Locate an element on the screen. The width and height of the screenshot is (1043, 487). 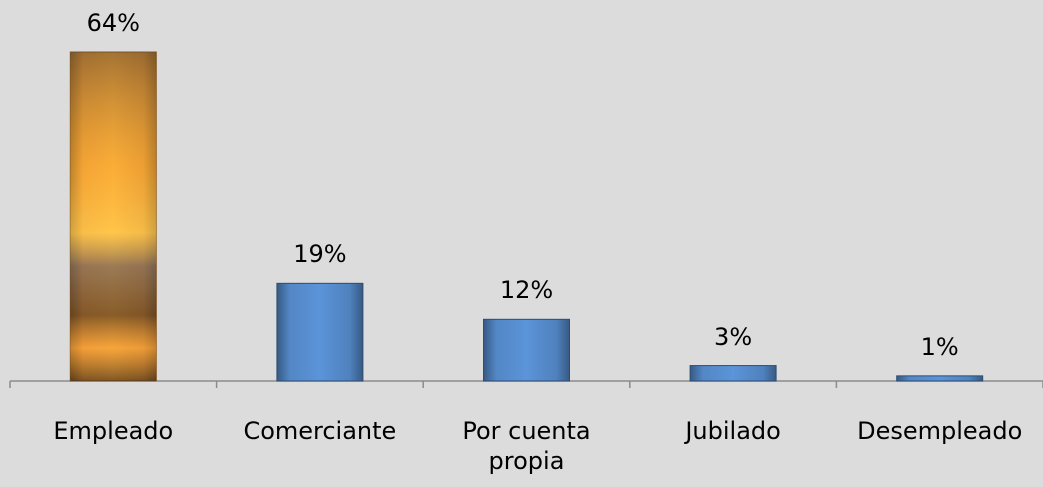
bar-texture is located at coordinates (113, 216).